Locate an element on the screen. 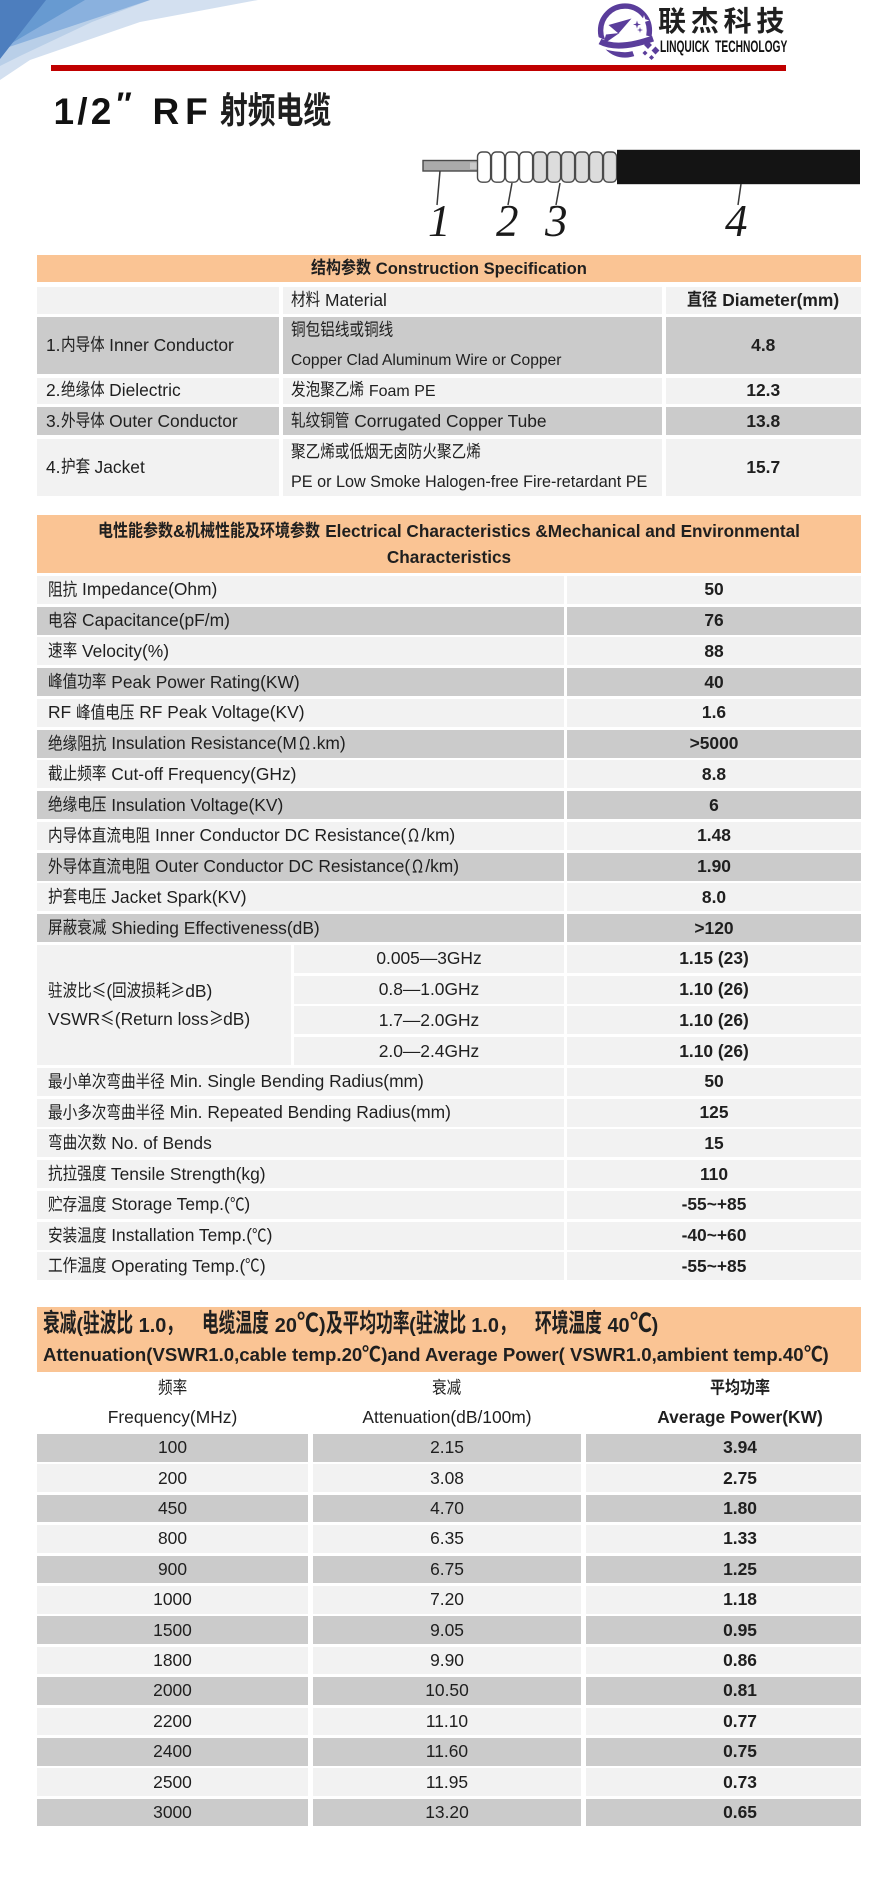 The height and width of the screenshot is (1877, 895). svg-text: 3 is located at coordinates (556, 219).